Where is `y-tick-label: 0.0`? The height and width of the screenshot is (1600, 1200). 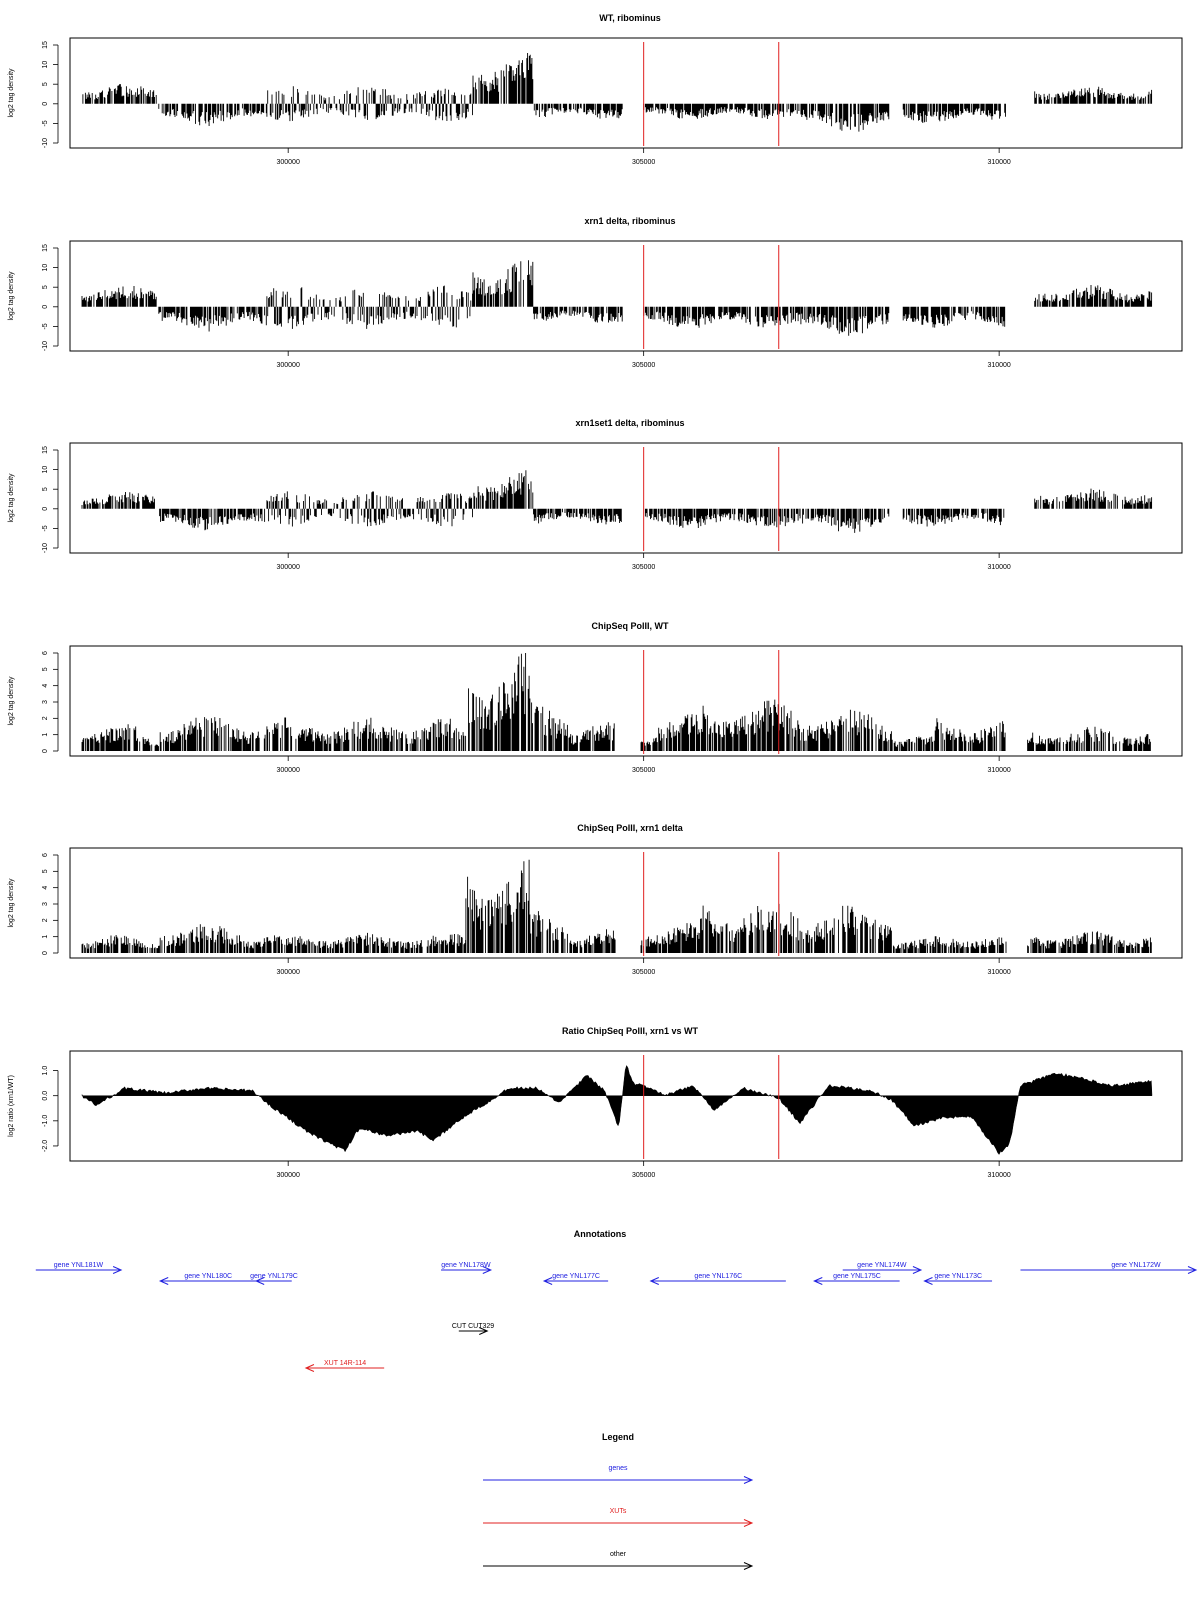
y-tick-label: 0.0 is located at coordinates (45, 1096).